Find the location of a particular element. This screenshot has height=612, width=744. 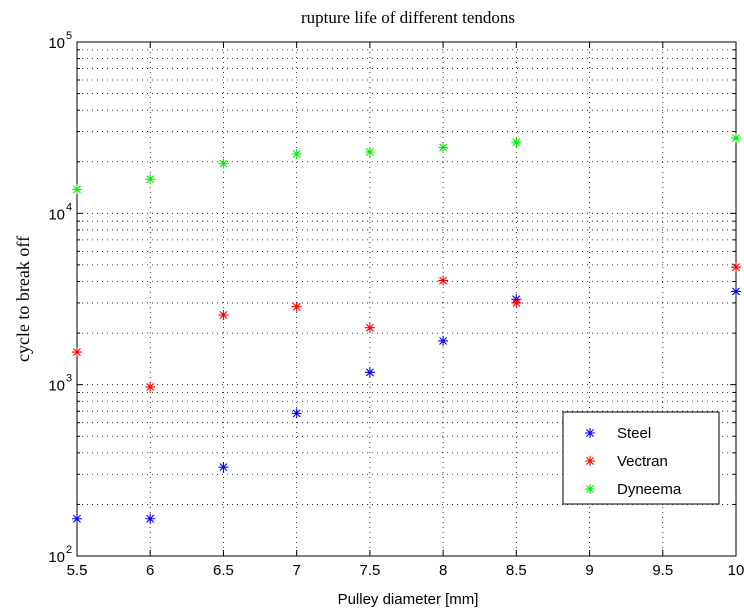

y-tick-exponent: 5 is located at coordinates (69, 36).